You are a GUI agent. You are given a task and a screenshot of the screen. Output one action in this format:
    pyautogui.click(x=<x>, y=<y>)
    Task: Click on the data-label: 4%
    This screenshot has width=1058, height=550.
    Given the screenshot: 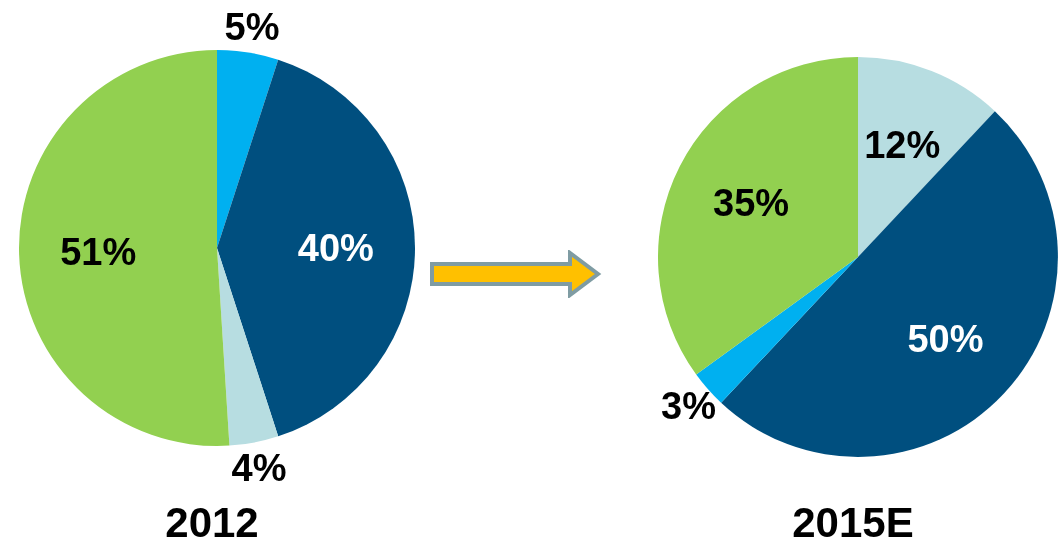 What is the action you would take?
    pyautogui.click(x=259, y=468)
    